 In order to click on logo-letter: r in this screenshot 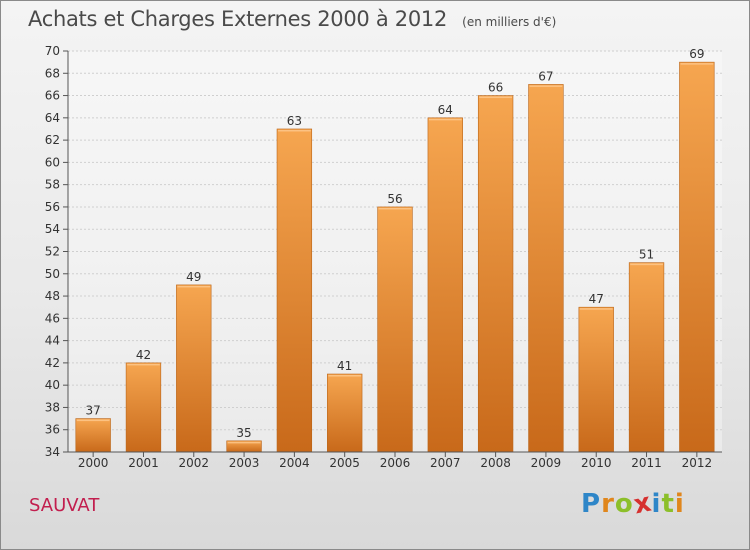, I will do `click(608, 504)`.